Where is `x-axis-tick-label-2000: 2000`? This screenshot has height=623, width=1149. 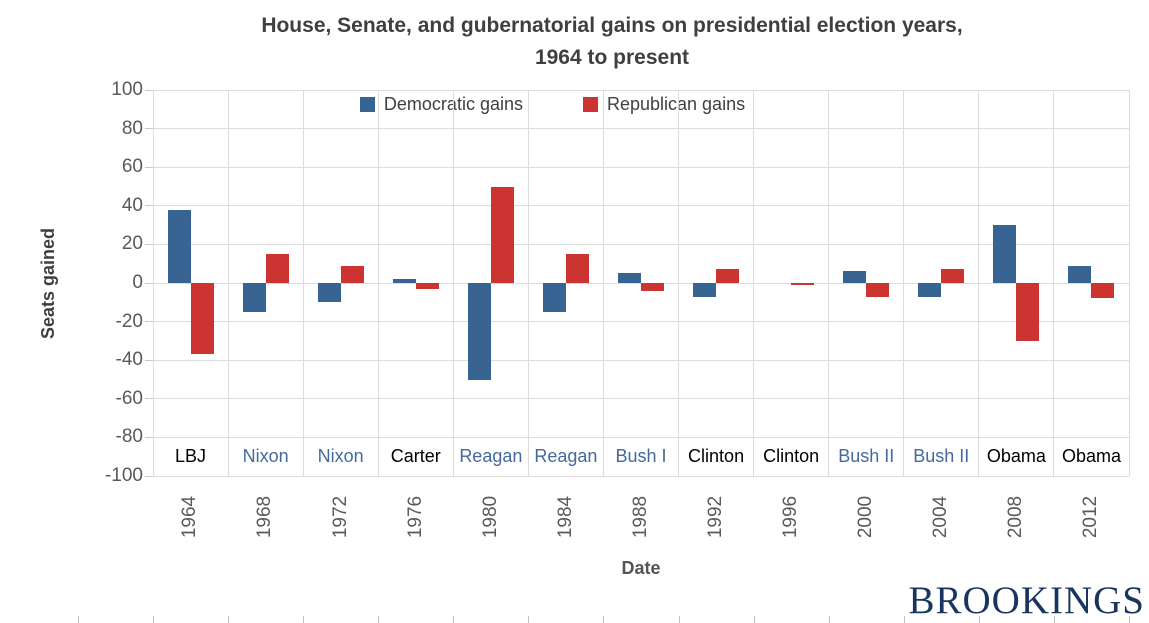
x-axis-tick-label-2000: 2000 is located at coordinates (866, 517).